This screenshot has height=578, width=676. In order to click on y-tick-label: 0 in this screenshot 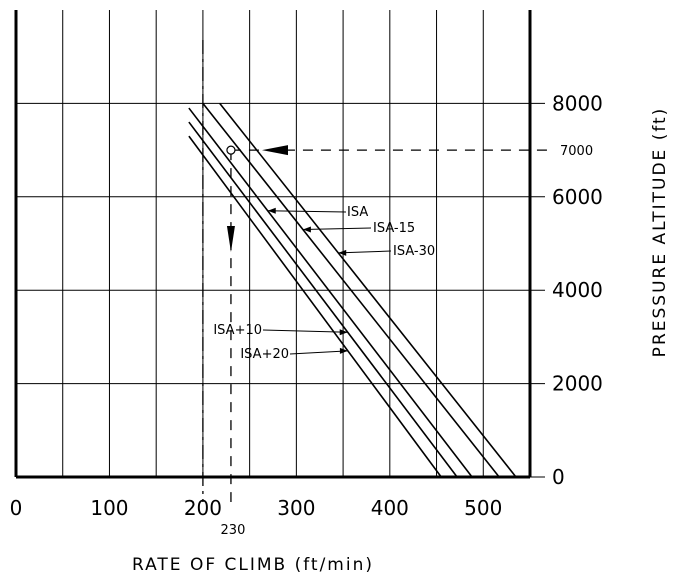, I will do `click(558, 477)`.